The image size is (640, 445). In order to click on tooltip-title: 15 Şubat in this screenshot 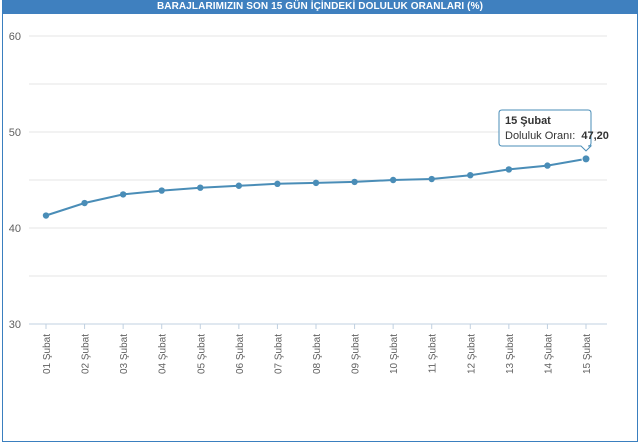, I will do `click(528, 121)`.